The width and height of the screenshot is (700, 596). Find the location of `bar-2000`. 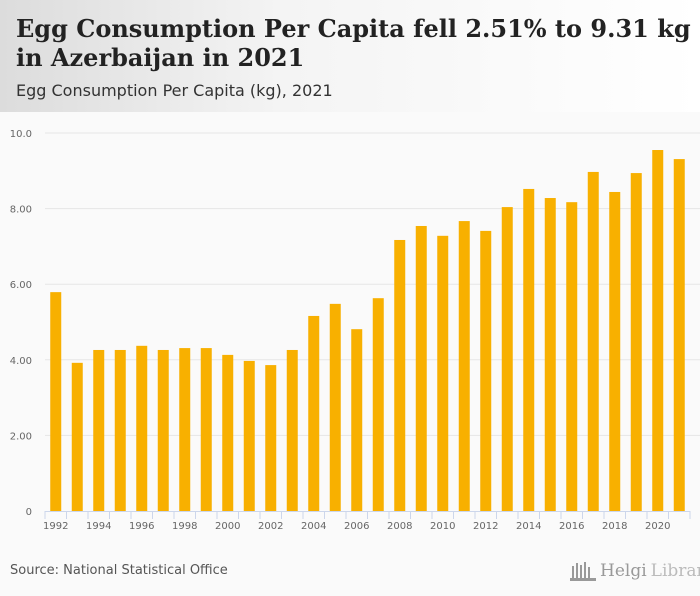

bar-2000 is located at coordinates (228, 432).